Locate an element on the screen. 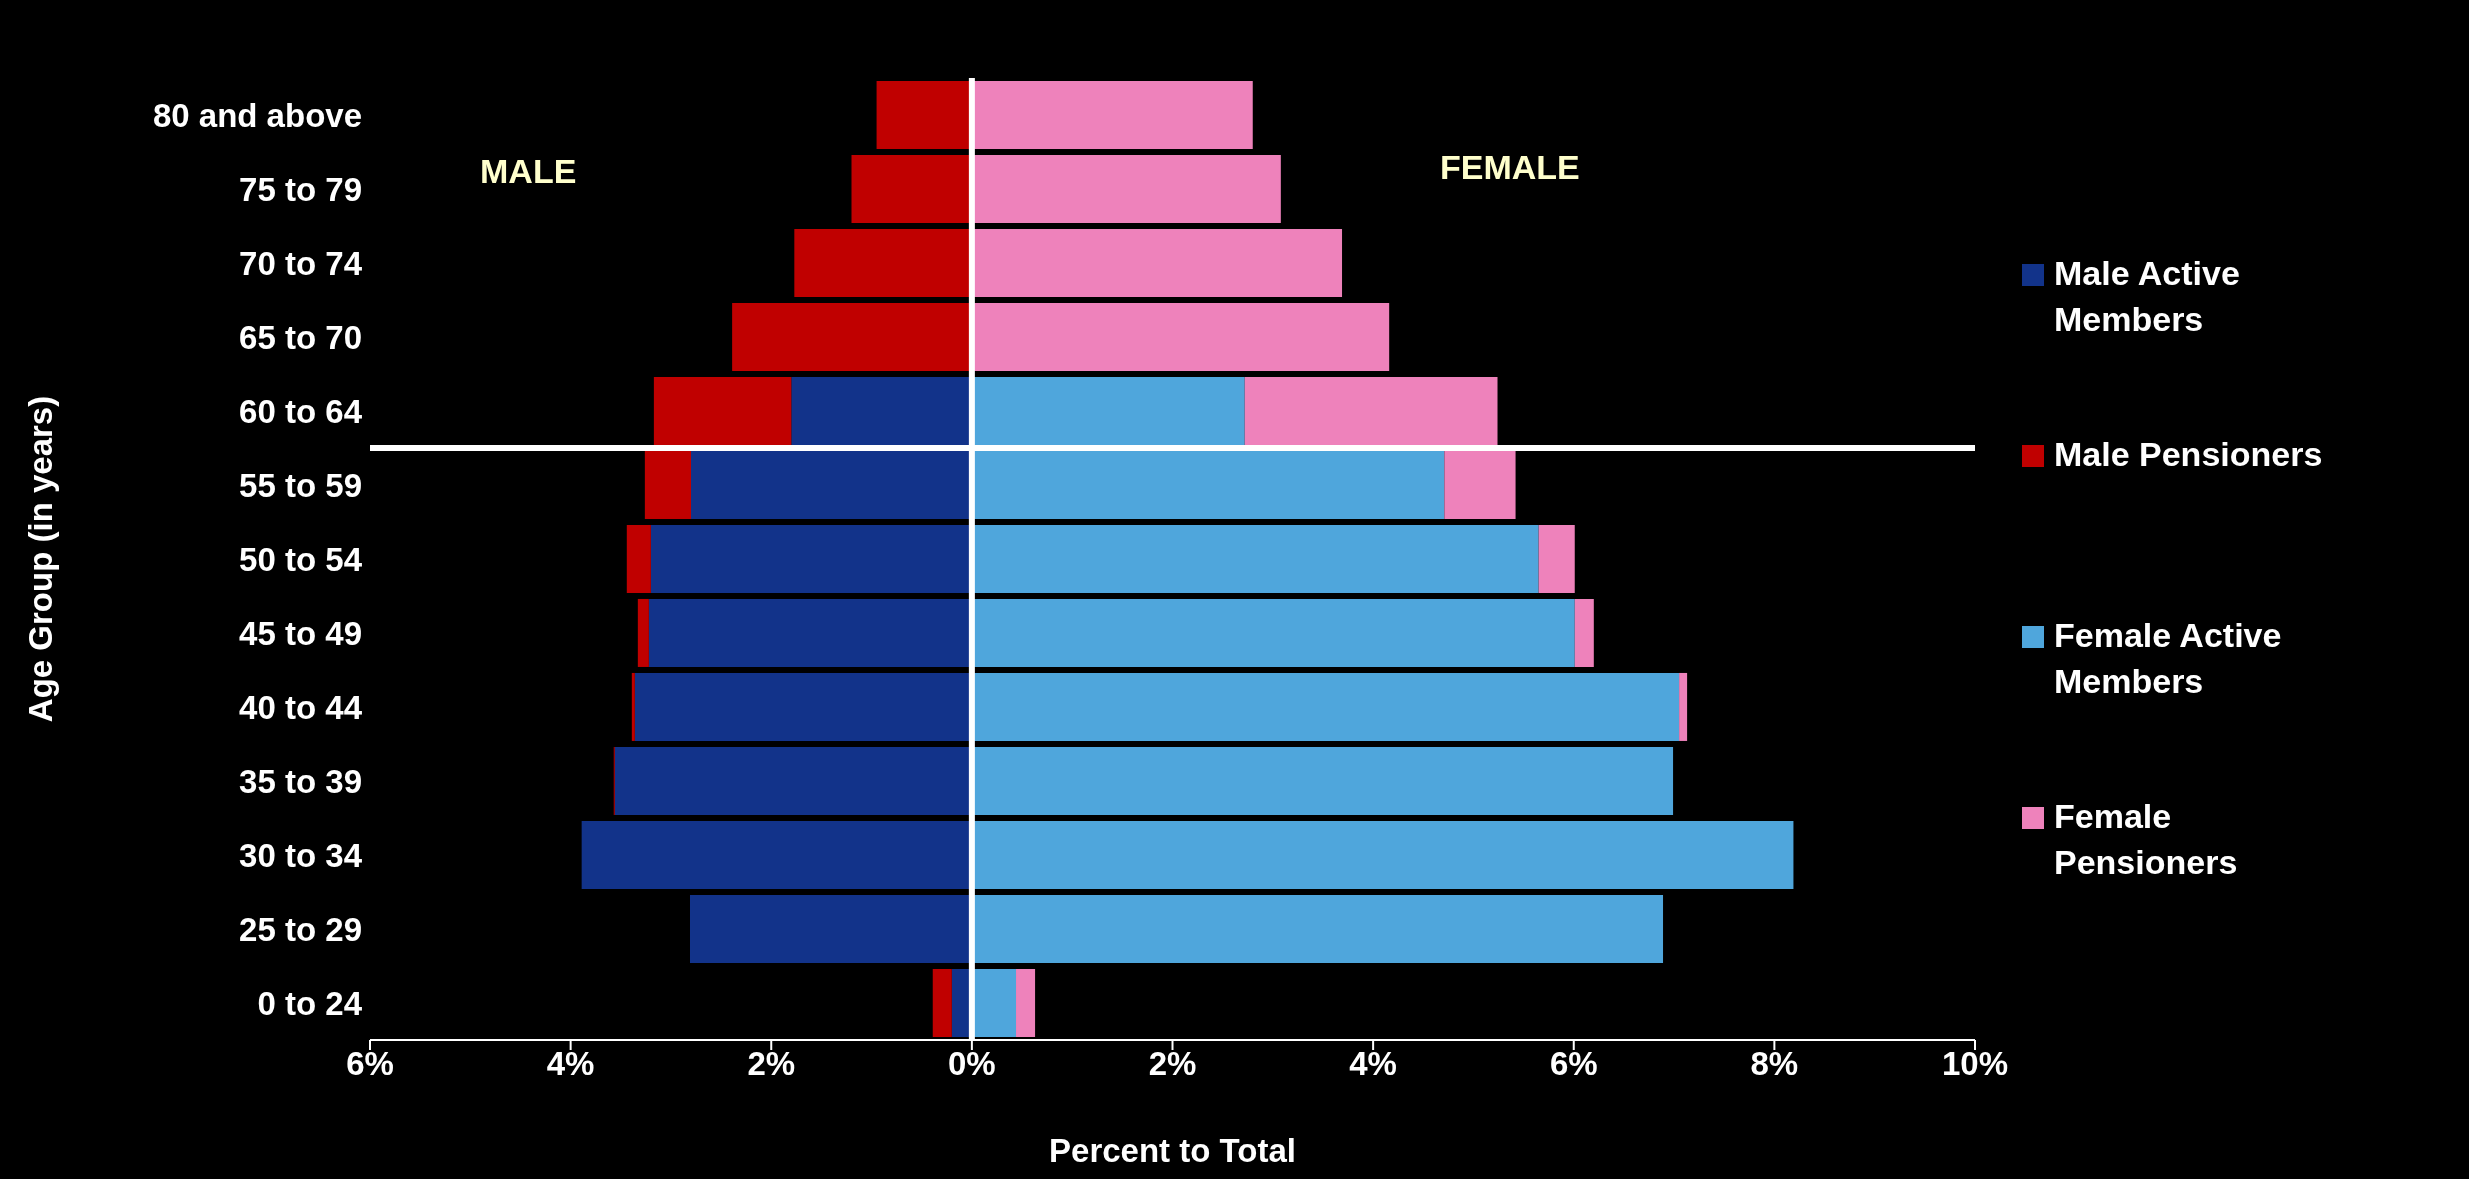  x-tick-label: 8% is located at coordinates (1774, 1064).